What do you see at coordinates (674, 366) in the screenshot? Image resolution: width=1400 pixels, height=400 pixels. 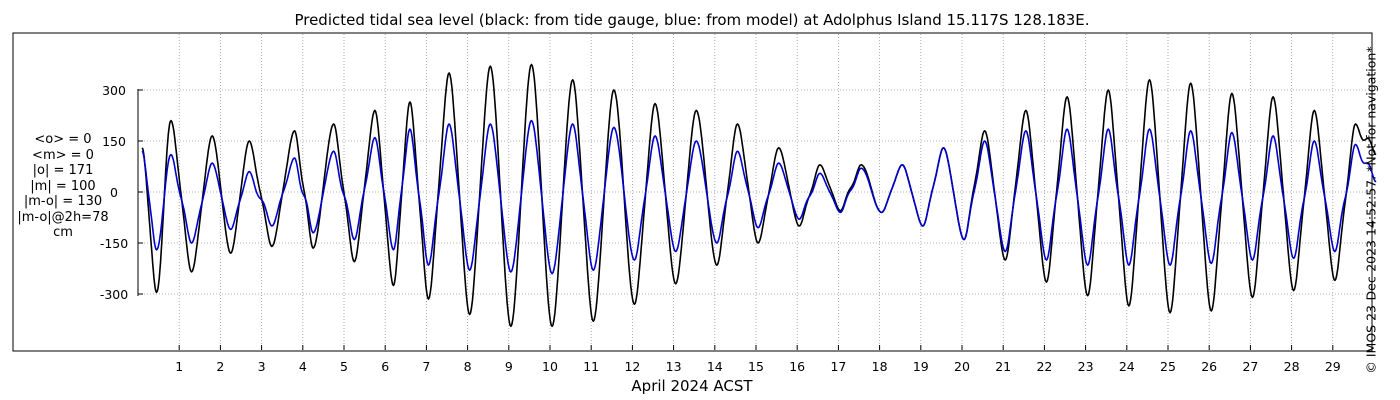 I see `x-tick-label-13: 13` at bounding box center [674, 366].